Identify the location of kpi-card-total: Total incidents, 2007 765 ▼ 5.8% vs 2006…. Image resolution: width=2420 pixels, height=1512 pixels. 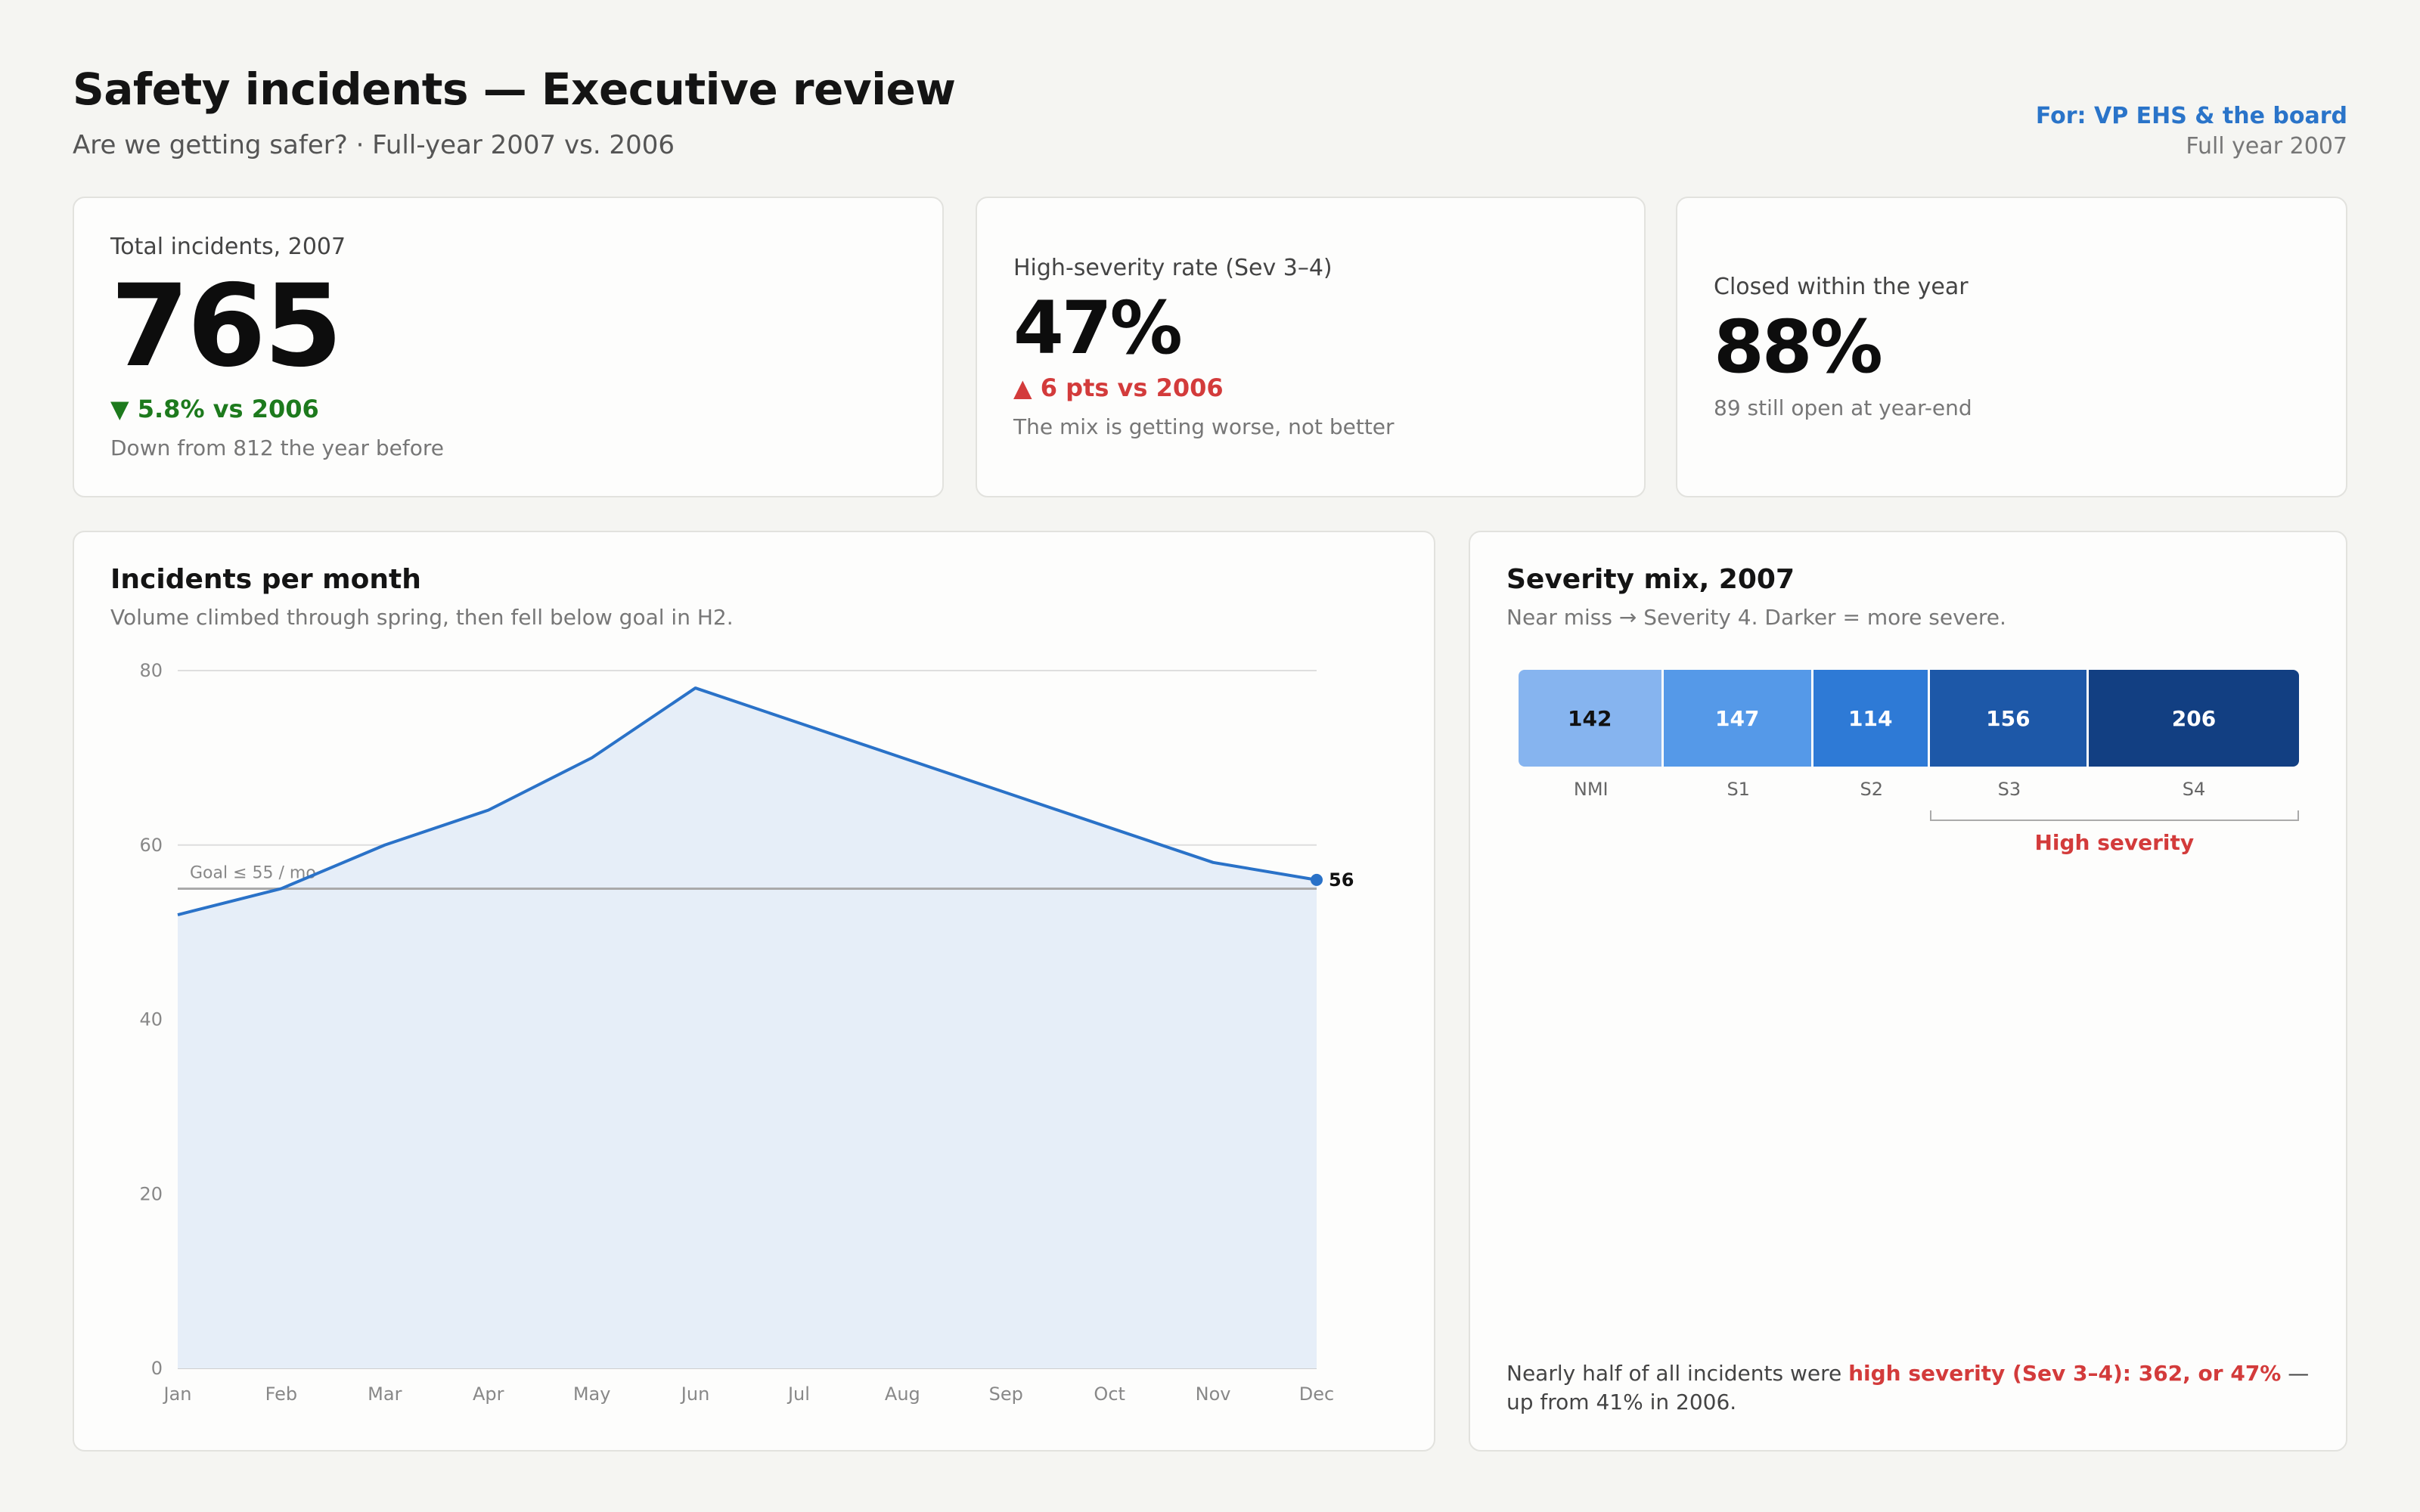
(509, 347).